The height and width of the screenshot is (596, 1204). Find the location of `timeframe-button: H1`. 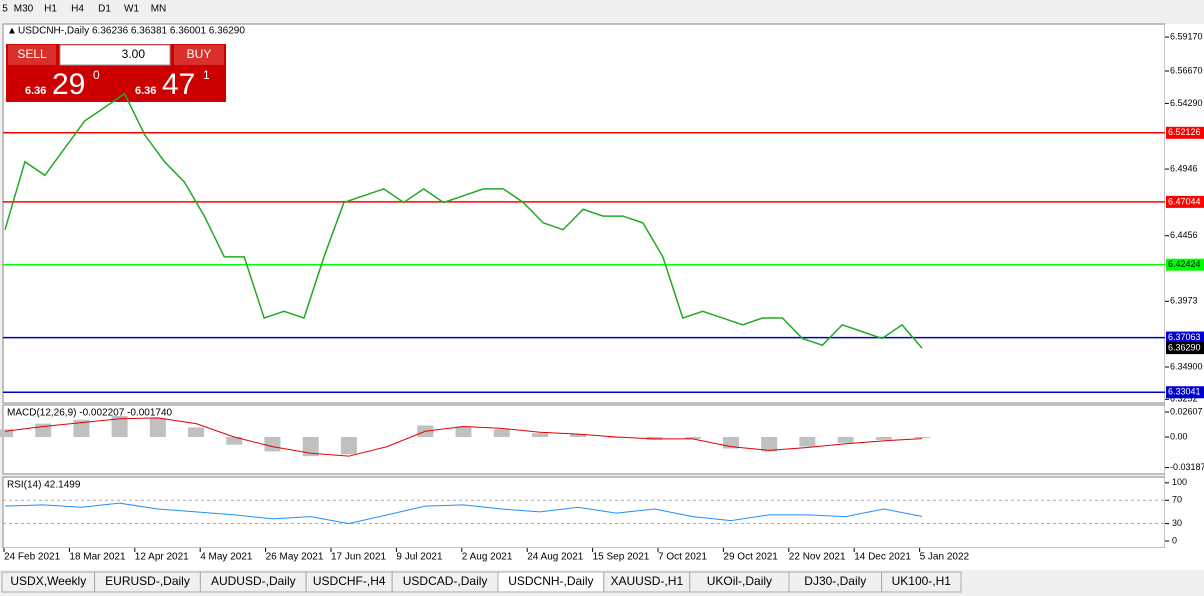

timeframe-button: H1 is located at coordinates (50, 9).